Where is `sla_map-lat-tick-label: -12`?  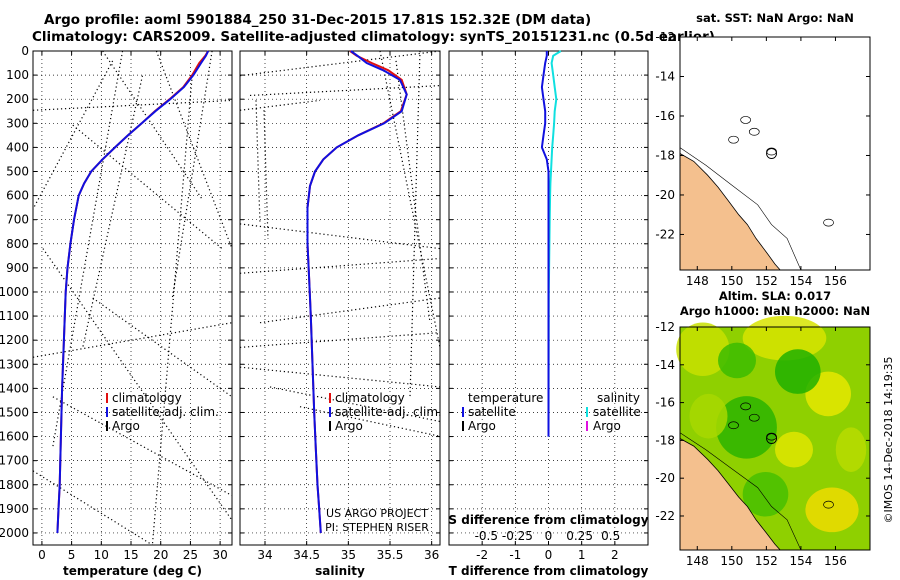
sla_map-lat-tick-label: -12 is located at coordinates (665, 327).